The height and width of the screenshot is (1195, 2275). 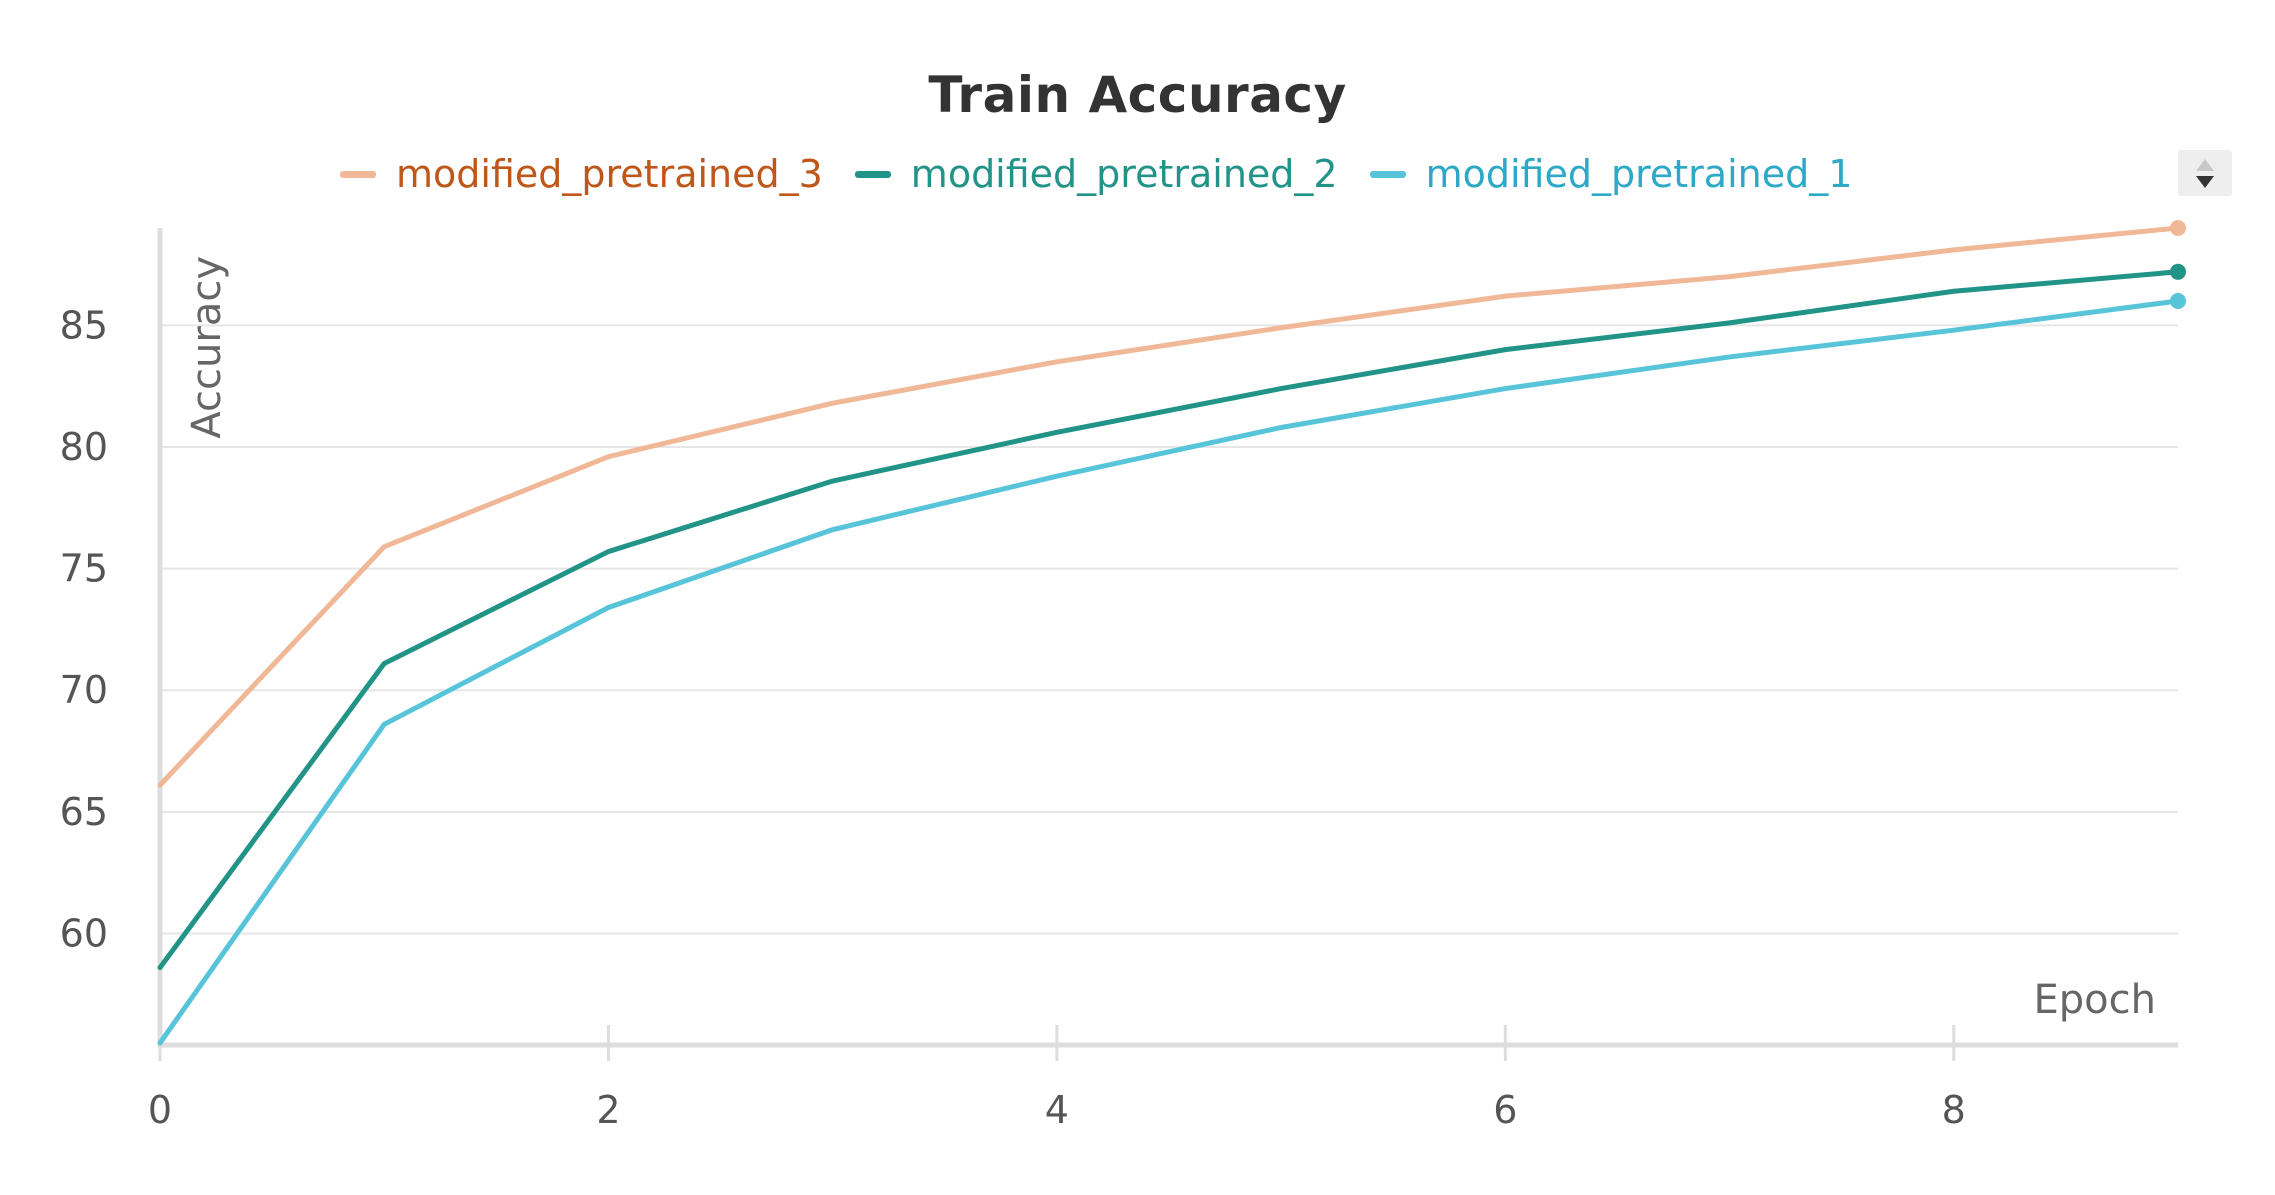 I want to click on legend-item-series-2: modified_pretrained_1, so click(x=1611, y=174).